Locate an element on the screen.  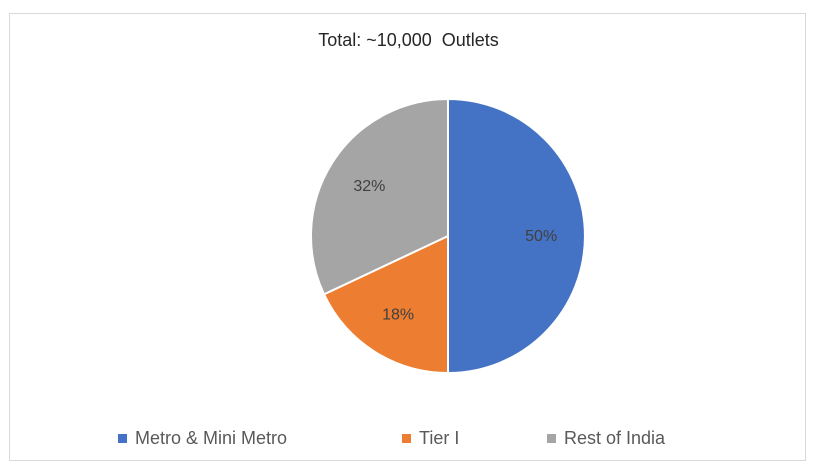
legend-swatch-rest-of-india is located at coordinates (551, 438).